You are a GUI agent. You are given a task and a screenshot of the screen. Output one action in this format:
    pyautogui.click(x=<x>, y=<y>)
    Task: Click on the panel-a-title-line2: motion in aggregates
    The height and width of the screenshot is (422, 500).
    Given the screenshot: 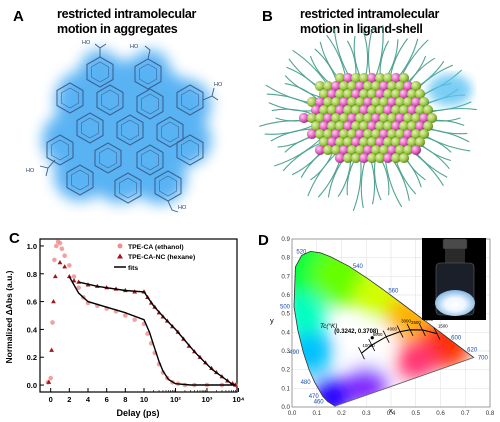 What is the action you would take?
    pyautogui.click(x=117, y=29)
    